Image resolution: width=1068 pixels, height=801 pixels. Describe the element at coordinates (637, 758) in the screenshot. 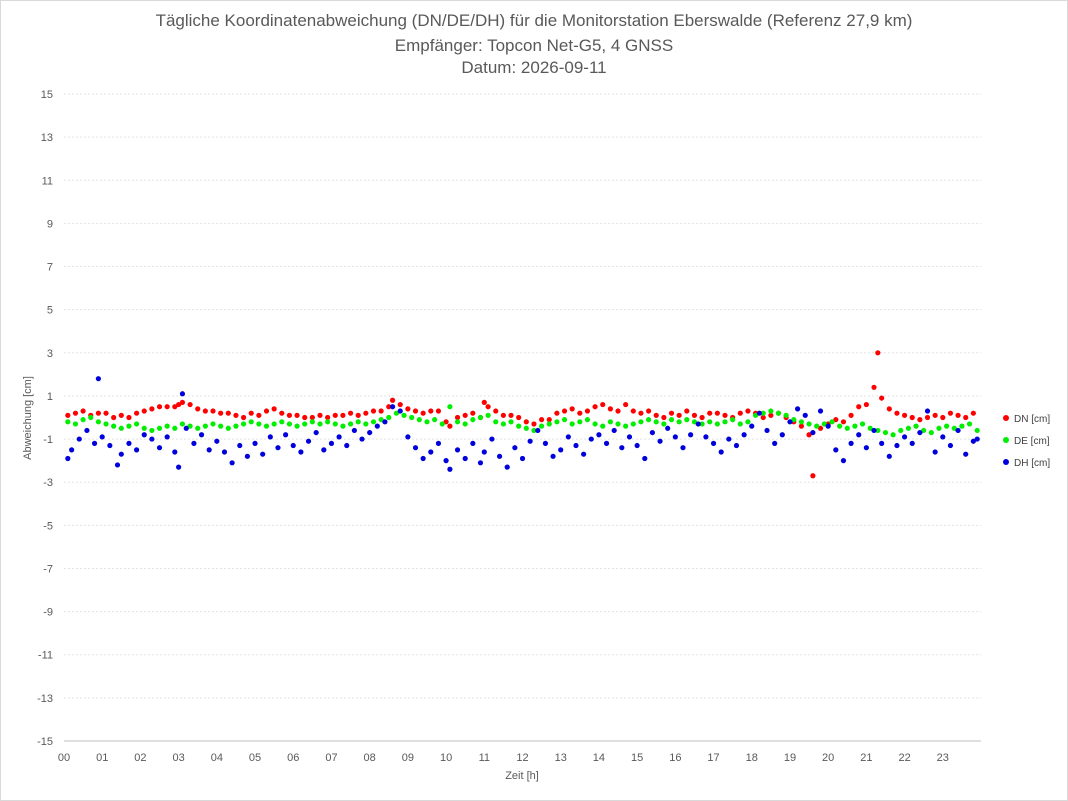

I see `x-tick-label: 15` at that location.